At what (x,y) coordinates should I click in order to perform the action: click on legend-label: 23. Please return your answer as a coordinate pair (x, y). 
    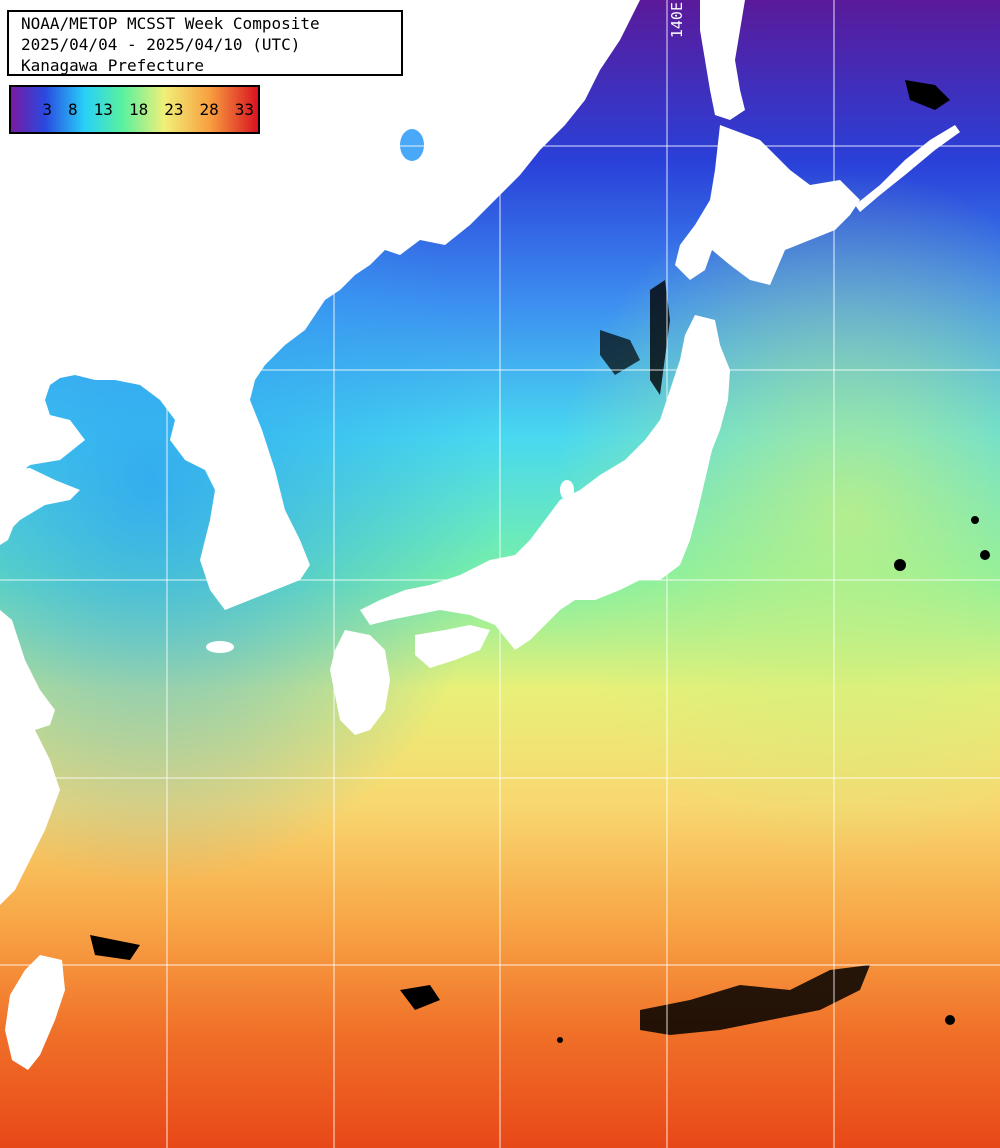
    Looking at the image, I should click on (174, 109).